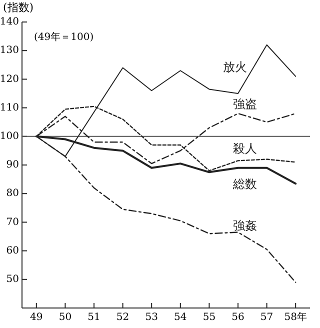  What do you see at coordinates (267, 317) in the screenshot?
I see `x-tick-label: 57` at bounding box center [267, 317].